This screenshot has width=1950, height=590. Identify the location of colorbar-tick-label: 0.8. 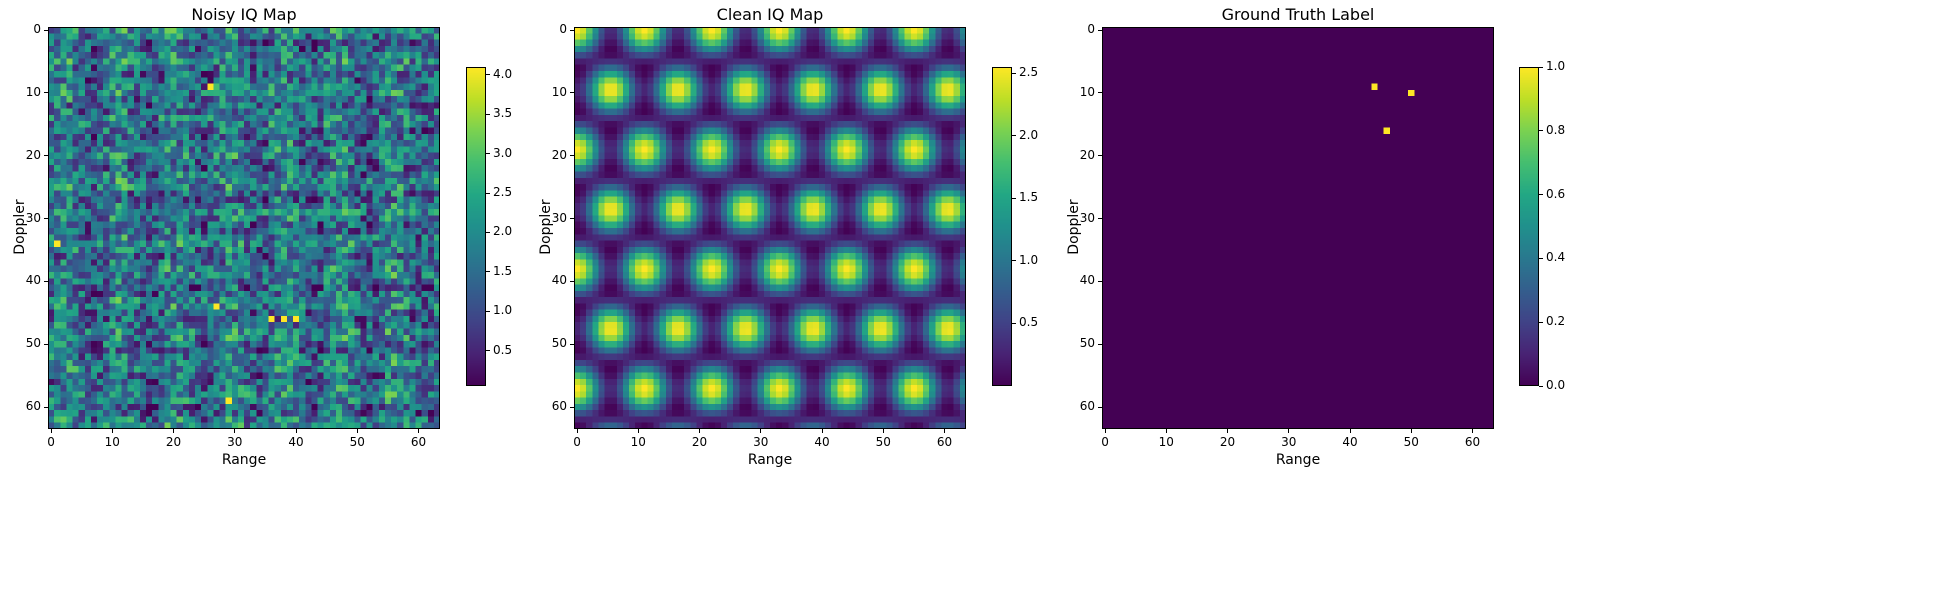
(1556, 129).